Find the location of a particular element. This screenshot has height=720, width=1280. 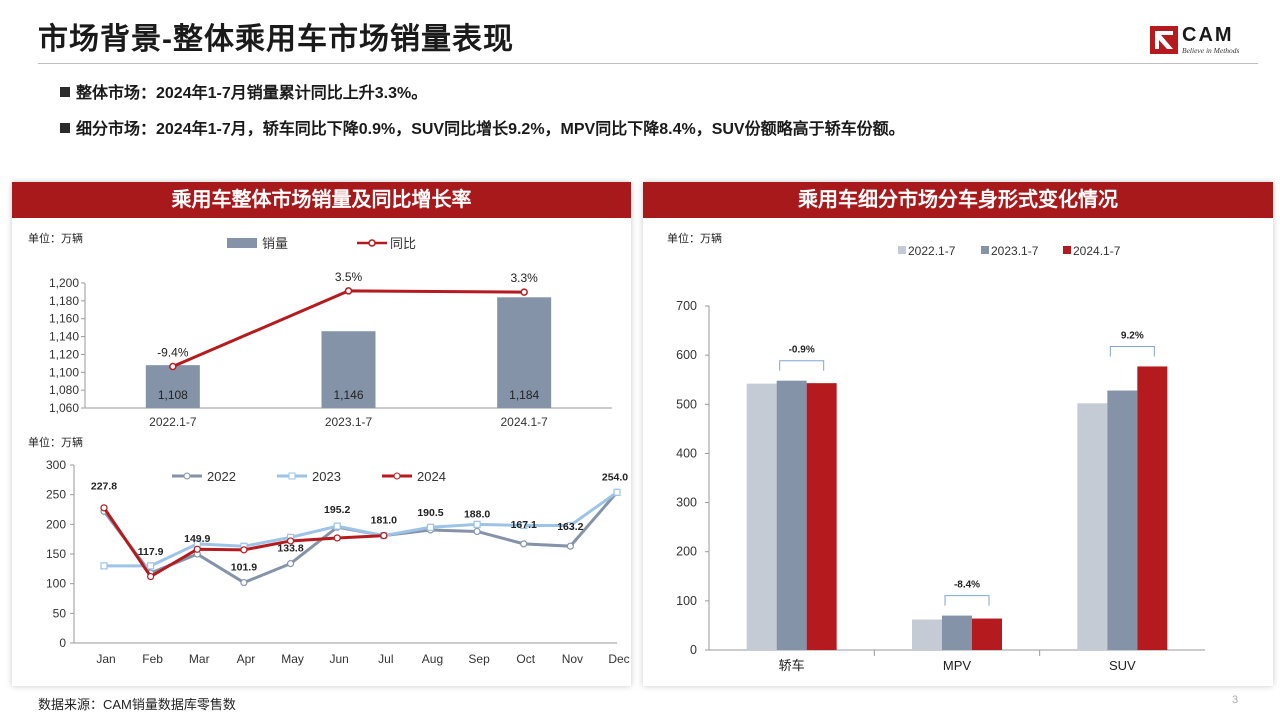

y-tick-label: 200 is located at coordinates (686, 552).